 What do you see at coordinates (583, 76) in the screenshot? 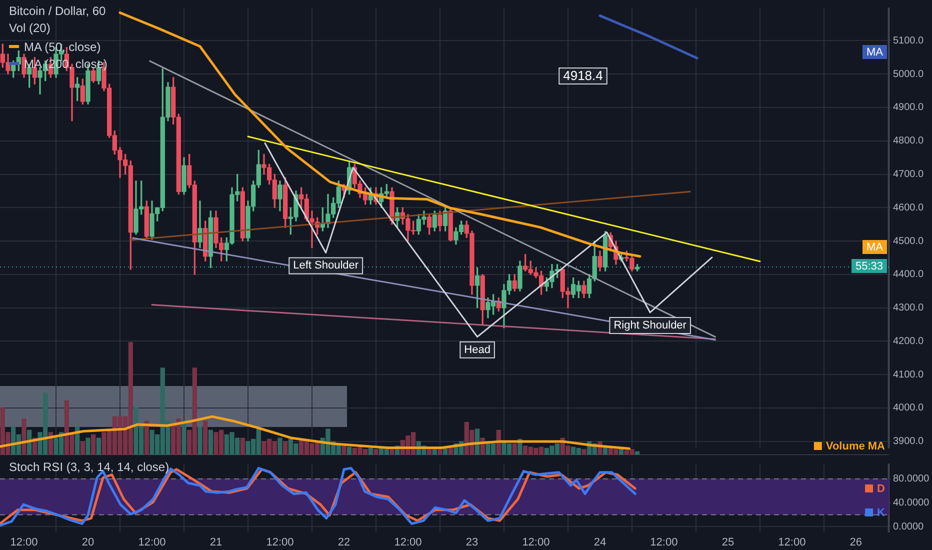
I see `annotation: 4918.4` at bounding box center [583, 76].